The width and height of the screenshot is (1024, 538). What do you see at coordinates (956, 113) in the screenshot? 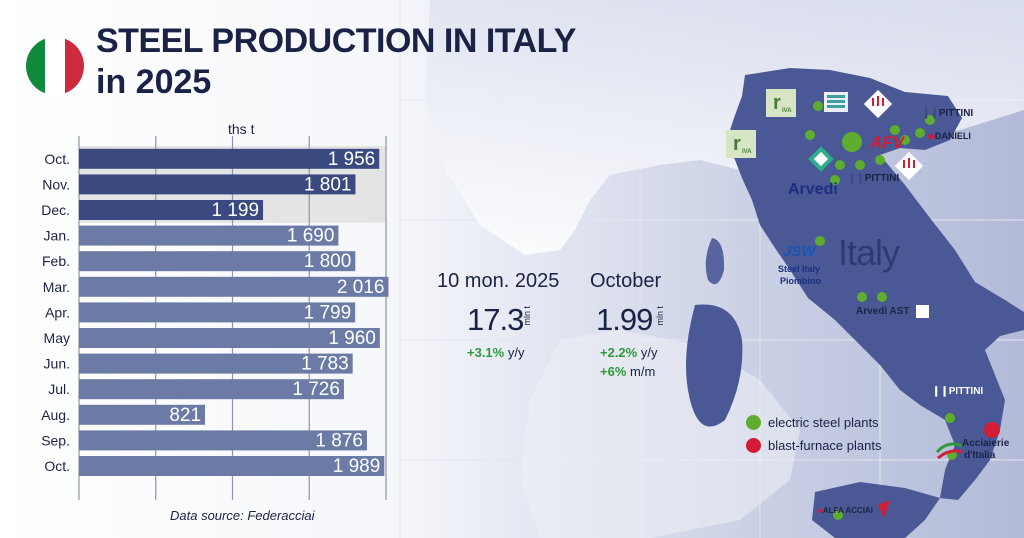
I see `pittini-logo-1-text: PITTINI` at bounding box center [956, 113].